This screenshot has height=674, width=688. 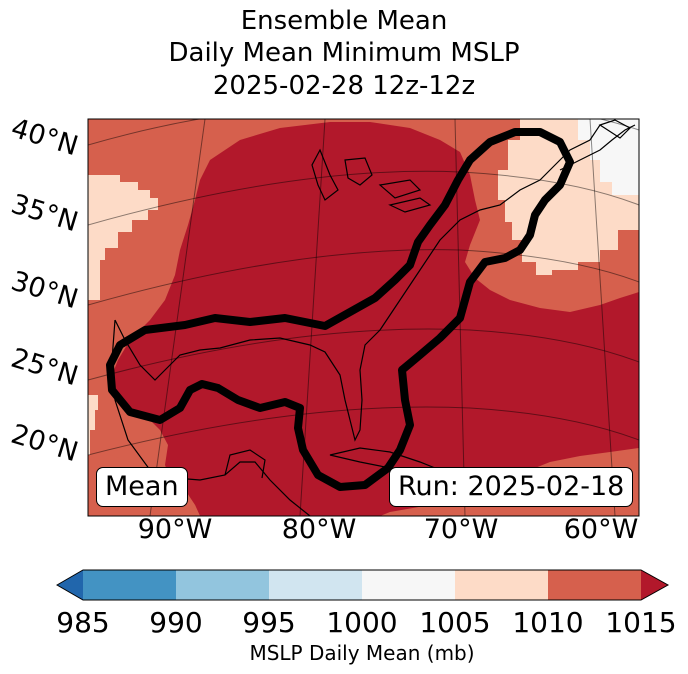 What do you see at coordinates (344, 21) in the screenshot?
I see `chart-title-line1: Ensemble Mean` at bounding box center [344, 21].